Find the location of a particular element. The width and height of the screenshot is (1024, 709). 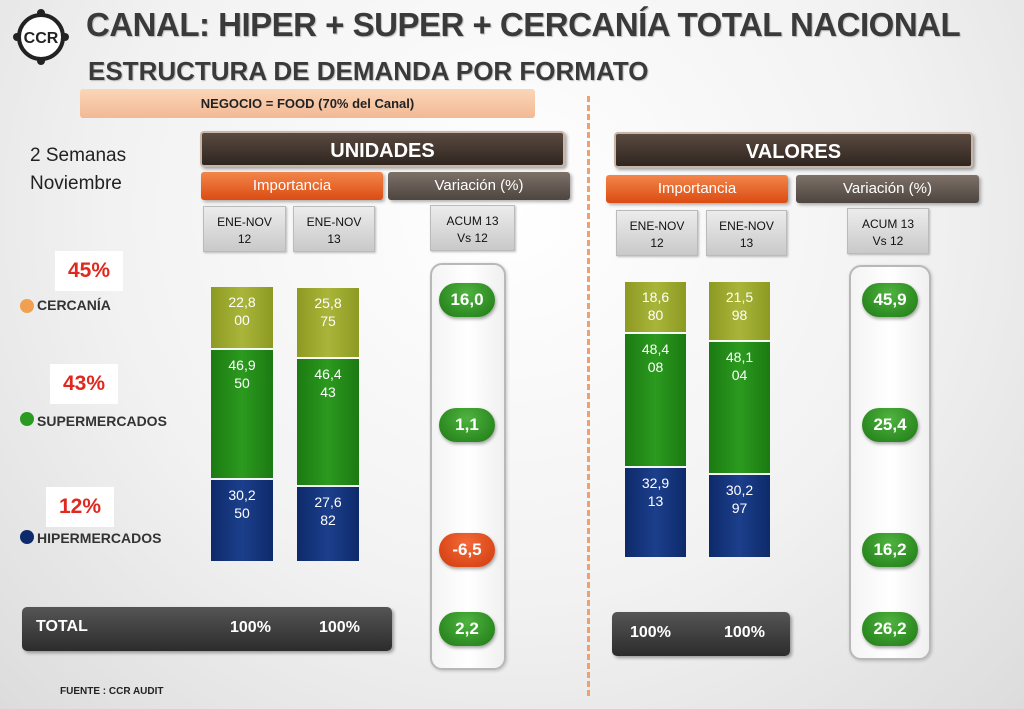

valores-variation-supermercados: 25,4 is located at coordinates (890, 425).